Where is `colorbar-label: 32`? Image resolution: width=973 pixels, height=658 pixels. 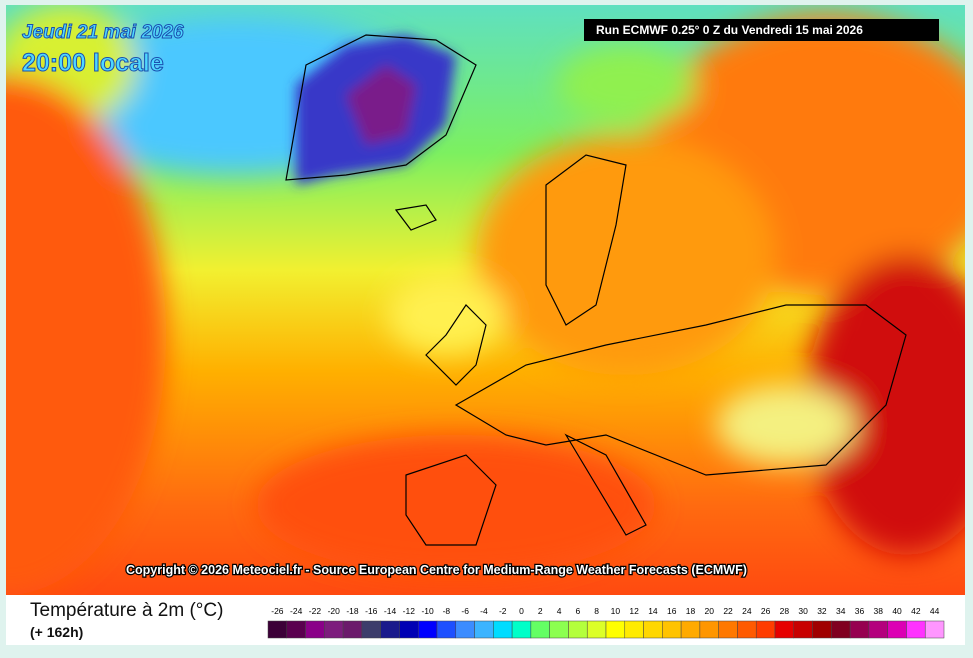
colorbar-label: 32 is located at coordinates (822, 611).